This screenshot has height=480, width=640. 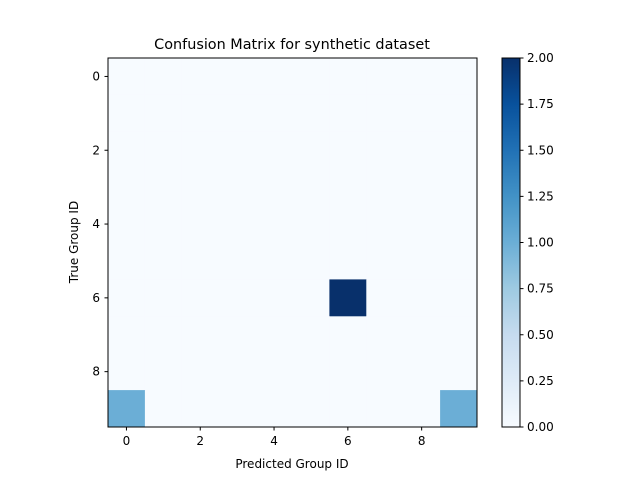 I want to click on colorbar-tick-label: 1.00, so click(x=540, y=243).